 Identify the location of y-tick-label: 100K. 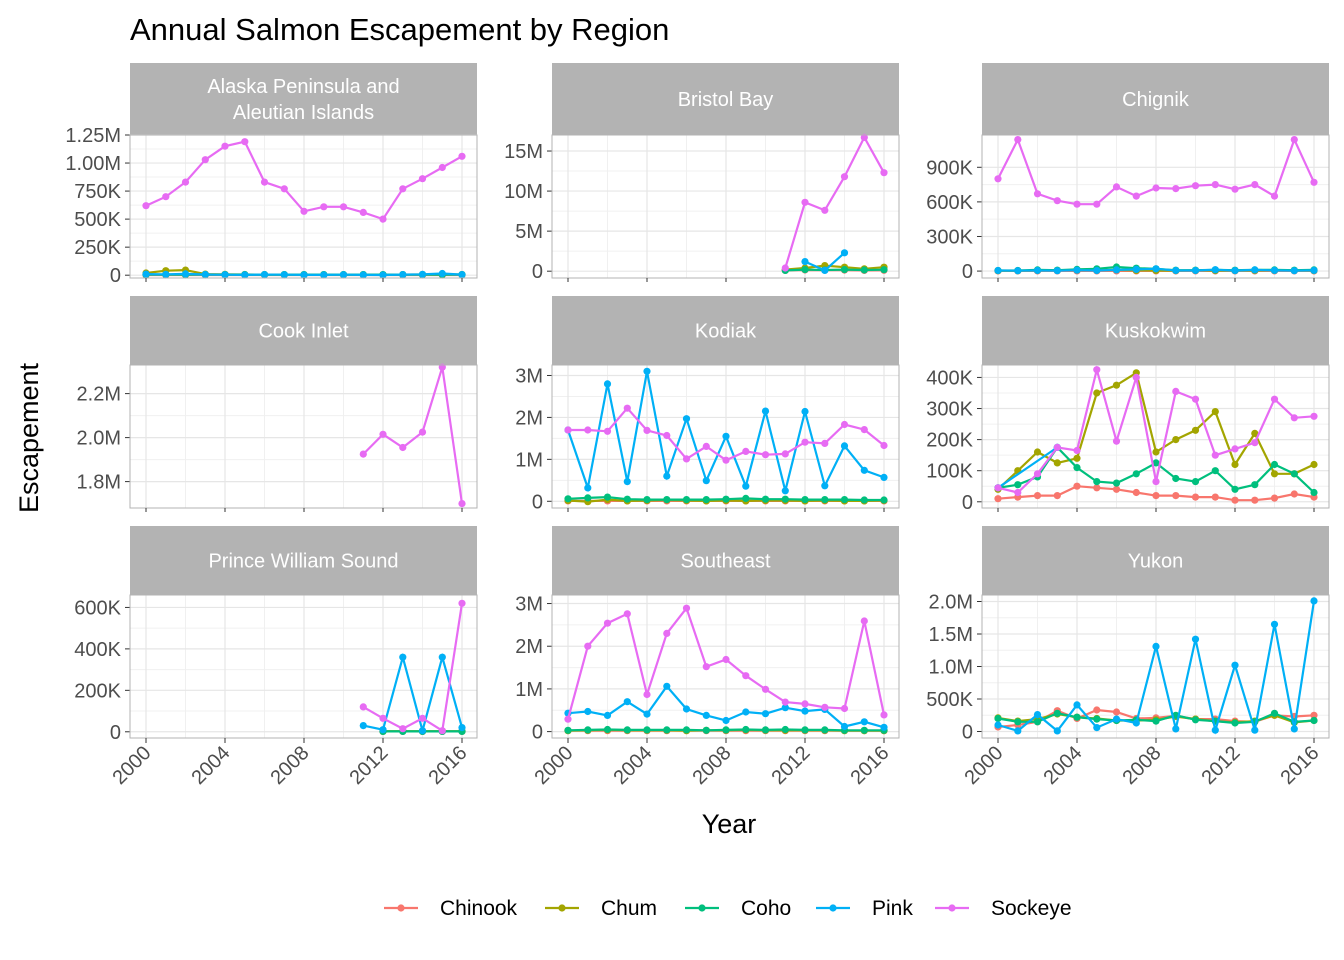
(949, 472).